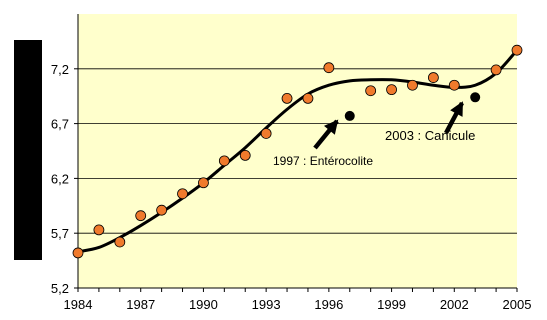 The width and height of the screenshot is (547, 320). I want to click on y-tick-label: 6,7, so click(60, 124).